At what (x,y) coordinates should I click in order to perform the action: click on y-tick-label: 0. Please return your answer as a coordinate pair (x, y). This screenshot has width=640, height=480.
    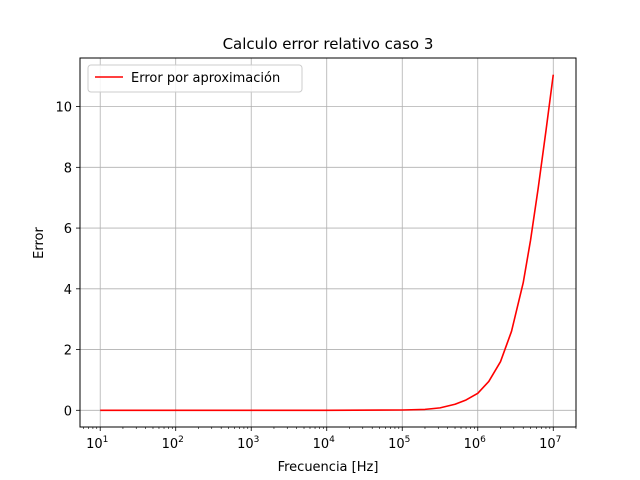
    Looking at the image, I should click on (68, 411).